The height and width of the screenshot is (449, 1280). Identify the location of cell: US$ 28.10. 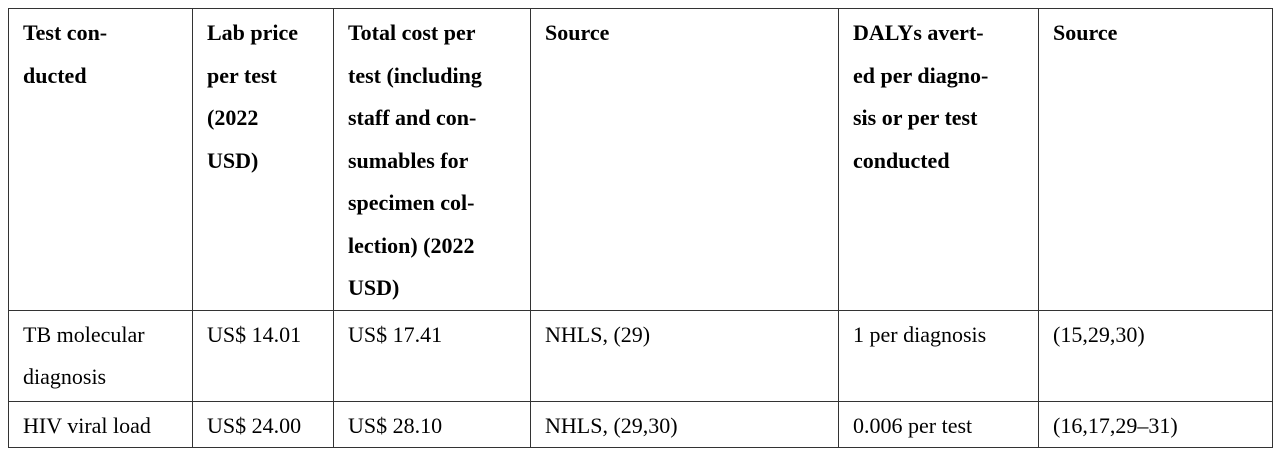
(432, 424).